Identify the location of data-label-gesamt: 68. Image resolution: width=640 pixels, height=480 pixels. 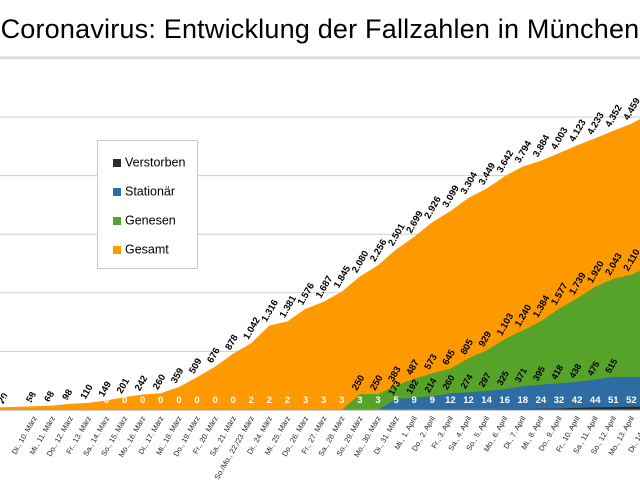
(49, 396).